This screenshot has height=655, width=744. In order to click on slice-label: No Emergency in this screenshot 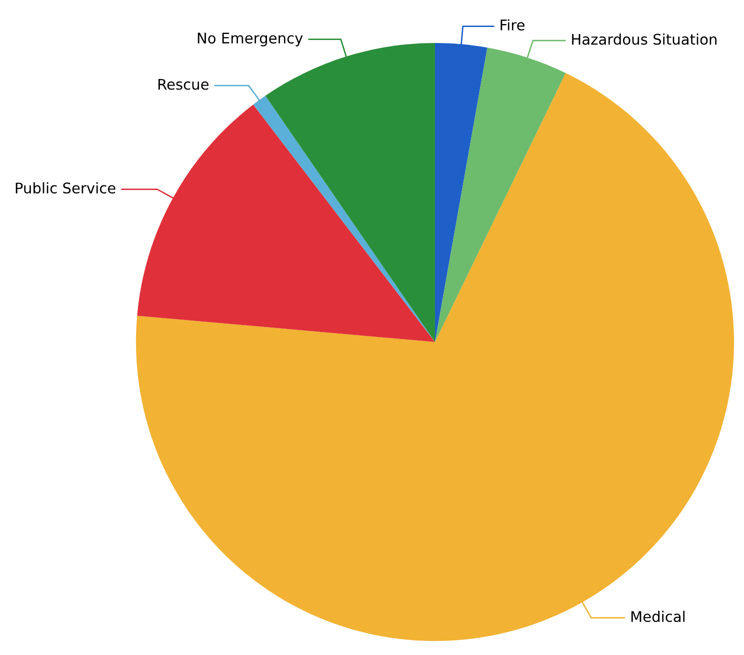, I will do `click(250, 39)`.